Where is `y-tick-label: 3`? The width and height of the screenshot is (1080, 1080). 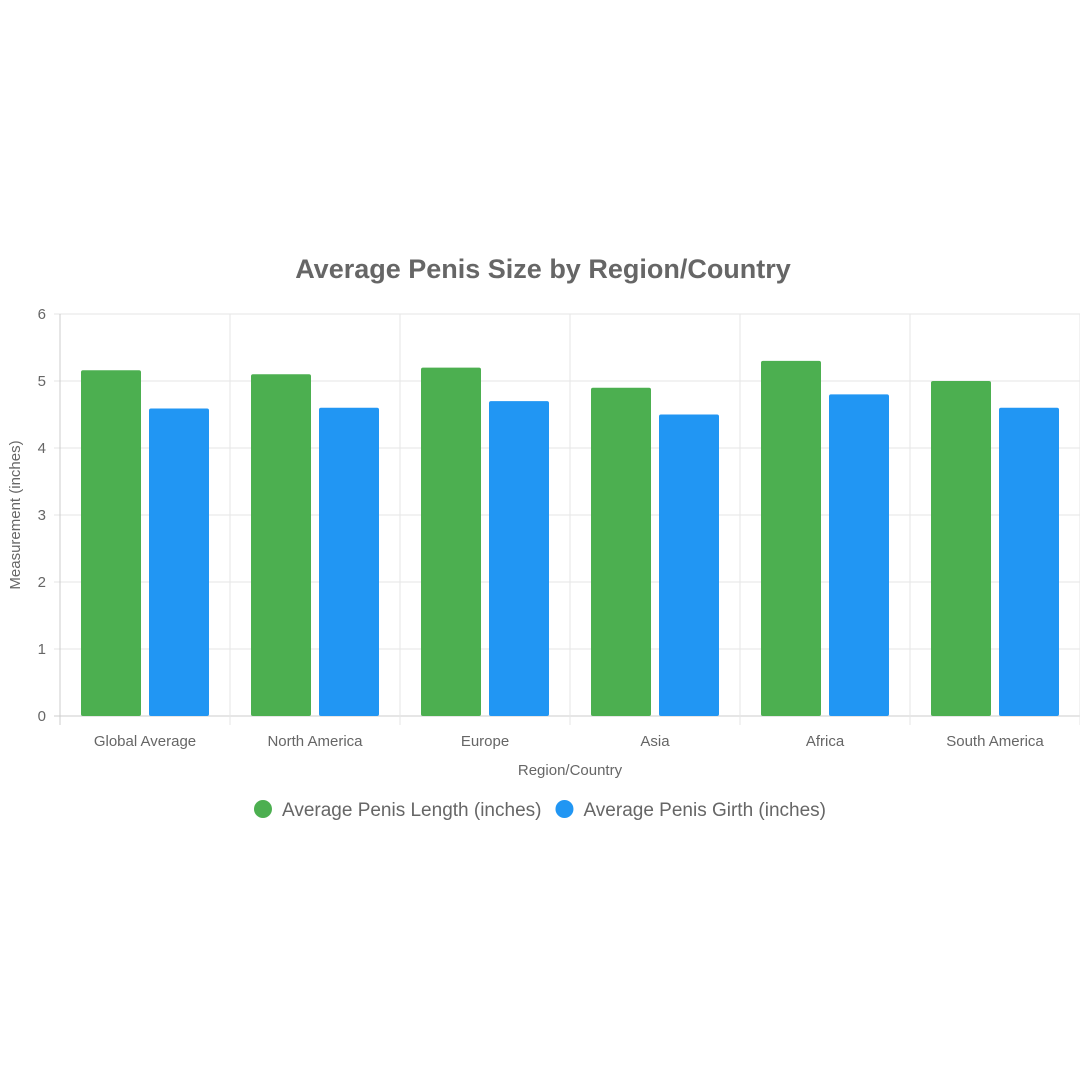
y-tick-label: 3 is located at coordinates (42, 515).